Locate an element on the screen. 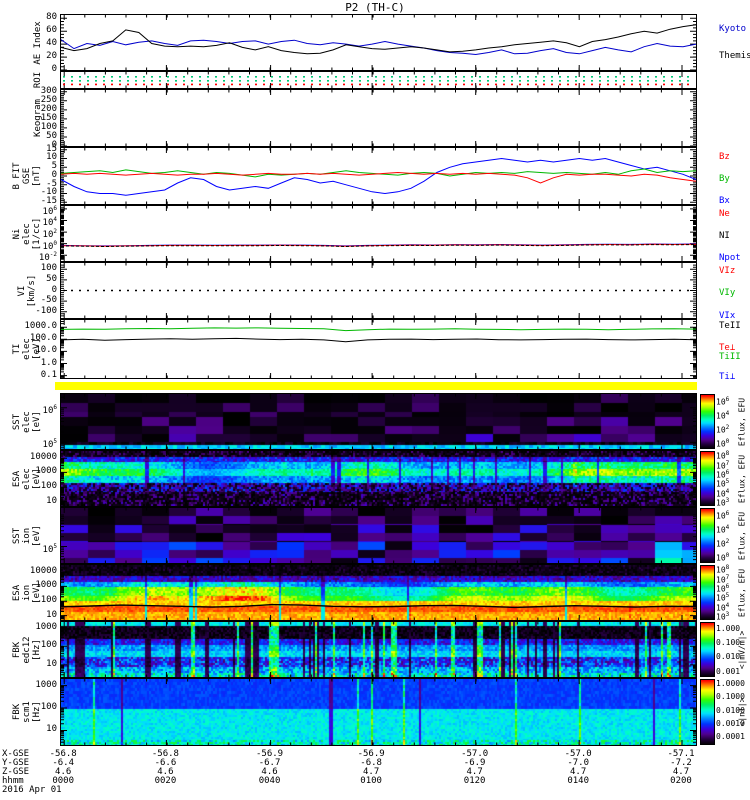 The height and width of the screenshot is (800, 750). panel-sst_elec is located at coordinates (378, 421).